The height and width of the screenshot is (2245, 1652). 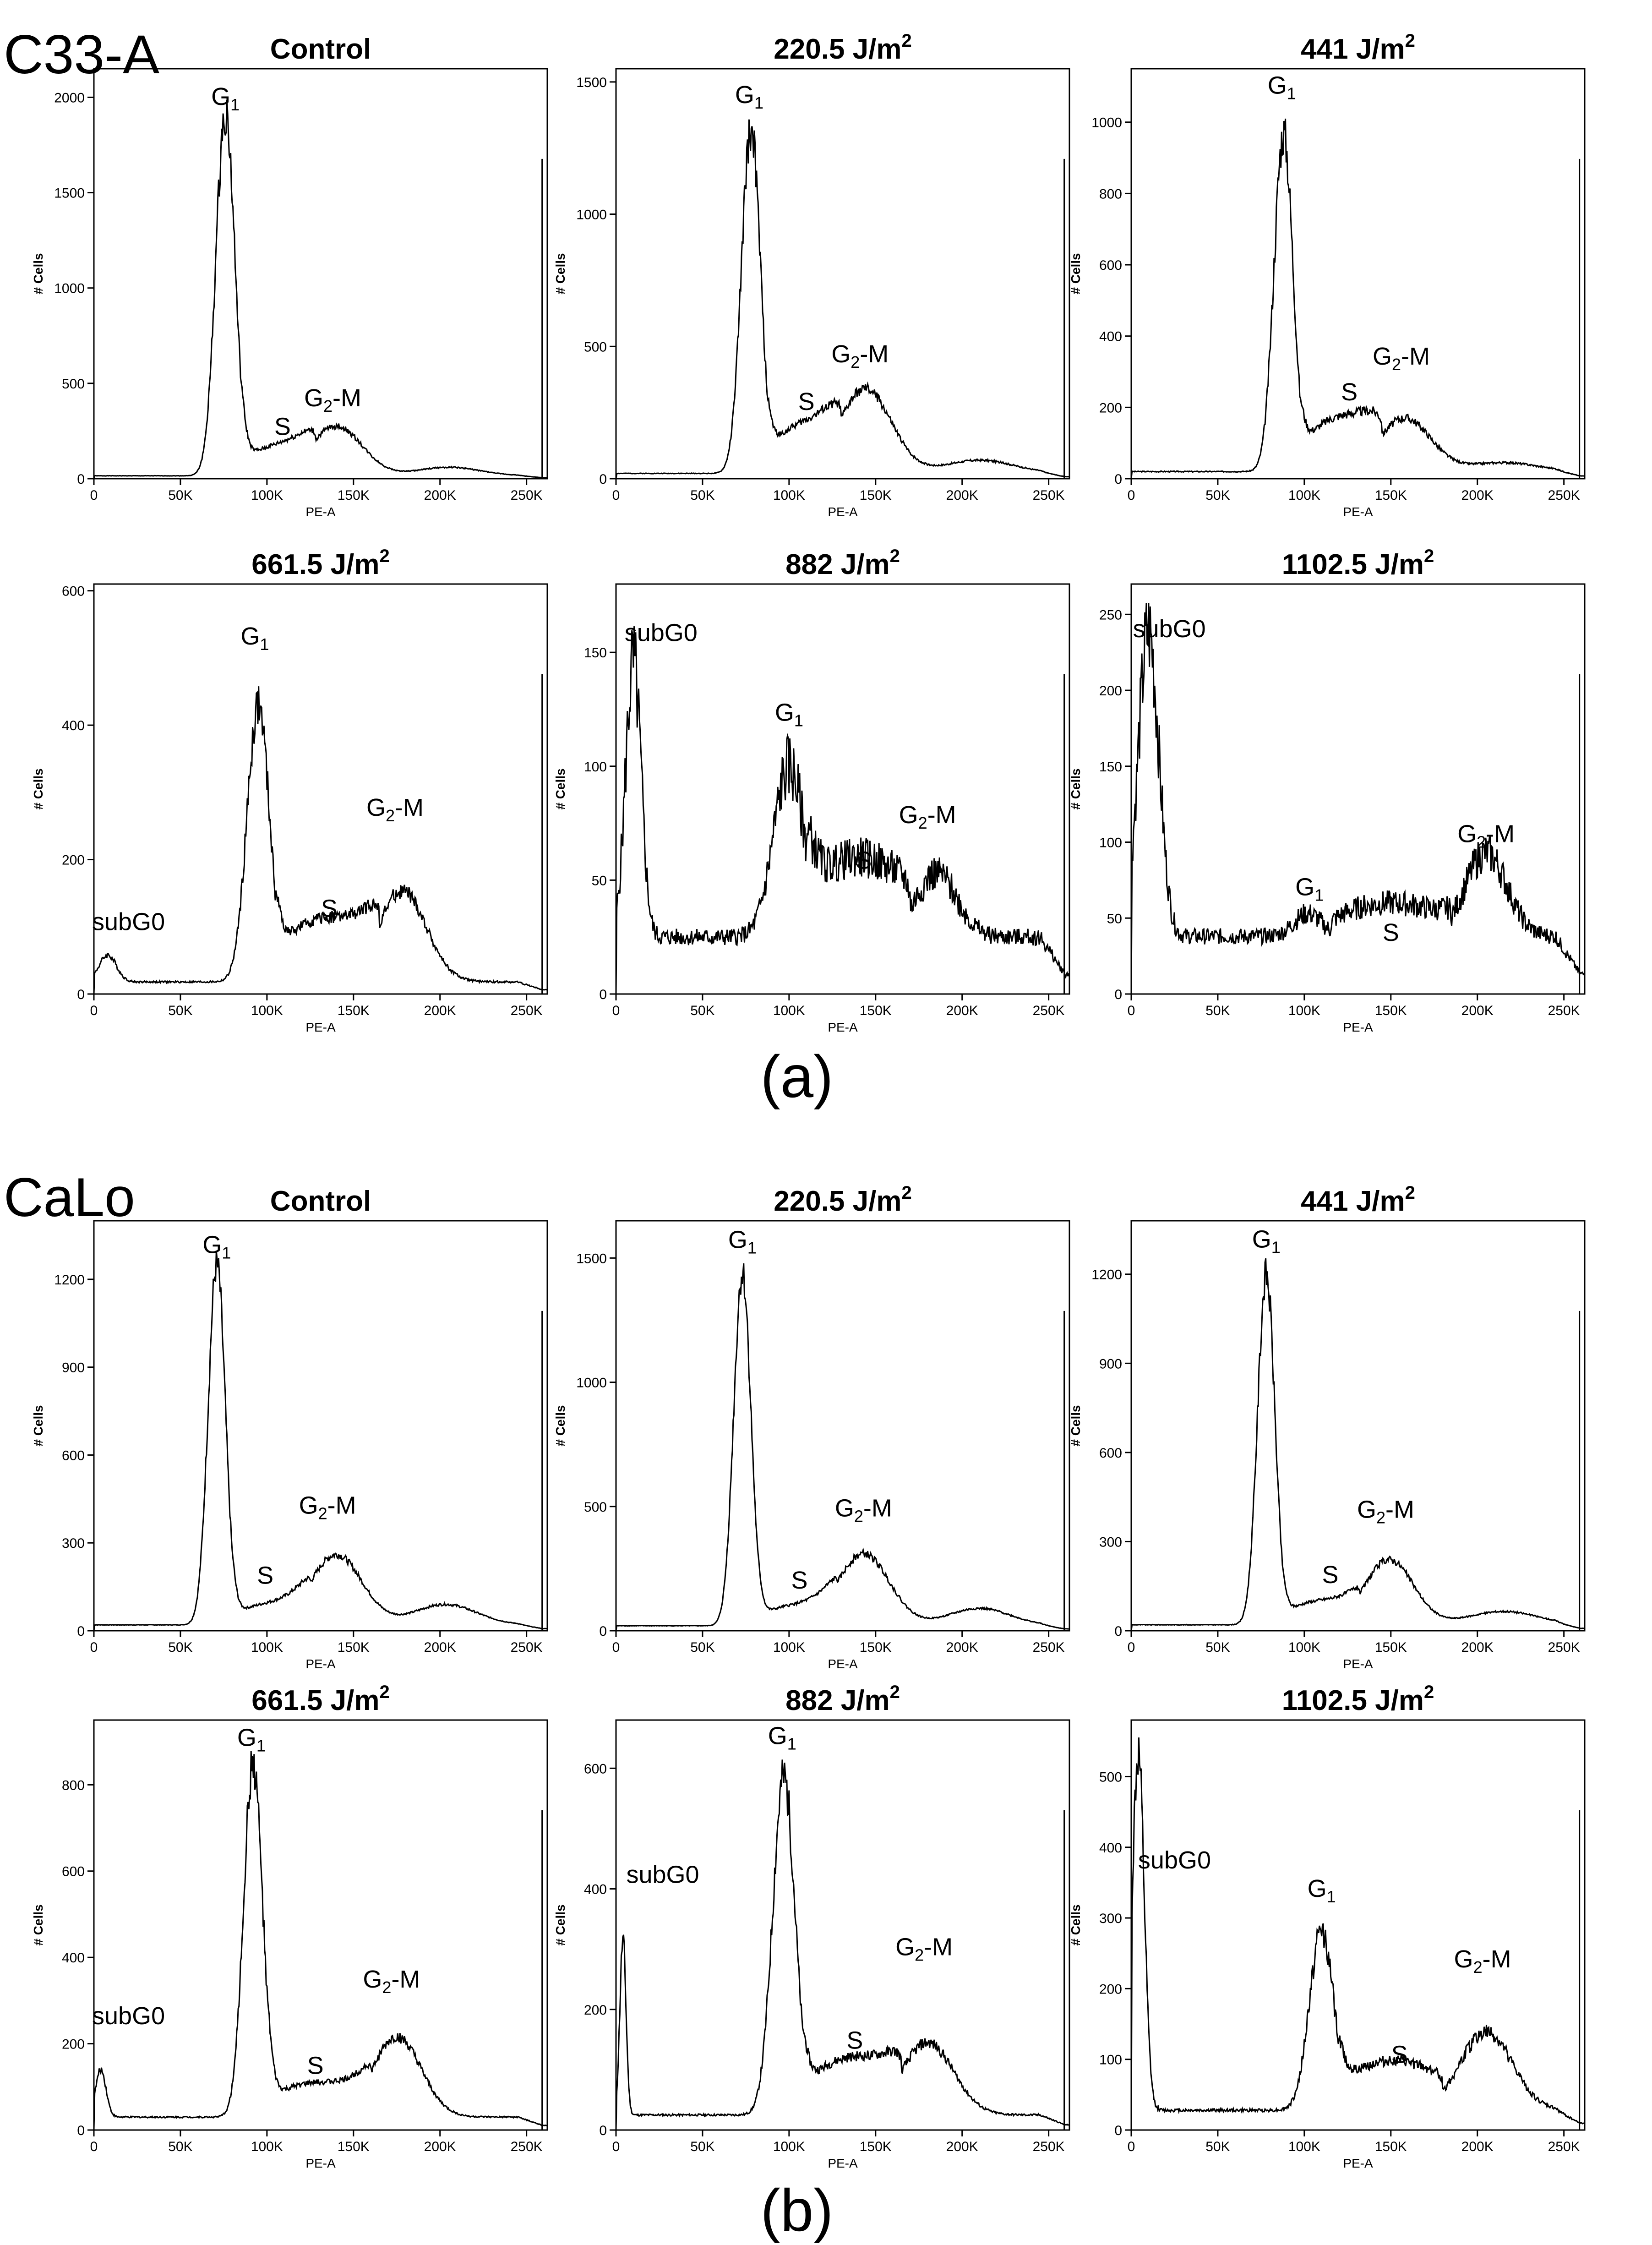 I want to click on panel-label-a: (a), so click(x=797, y=1076).